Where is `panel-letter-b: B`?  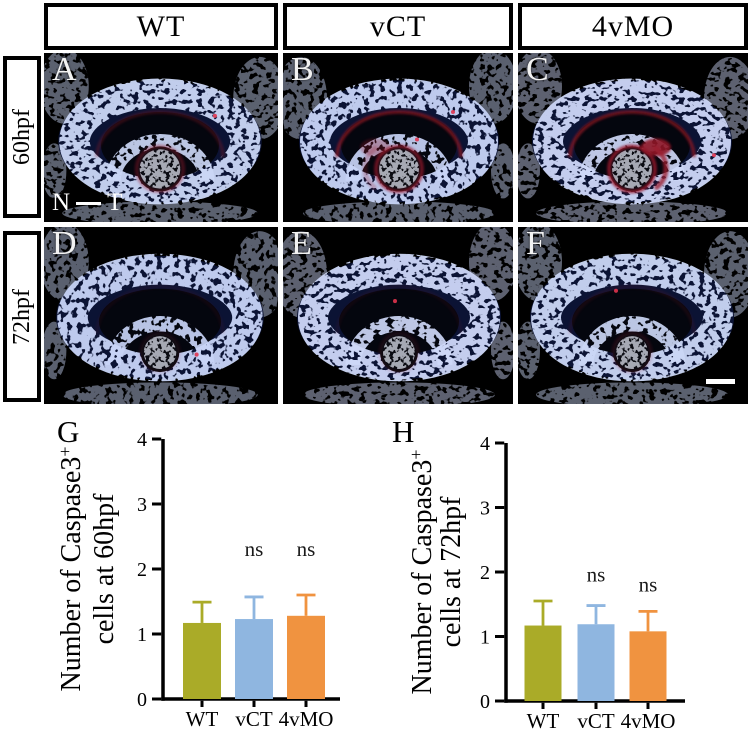 panel-letter-b: B is located at coordinates (302, 70).